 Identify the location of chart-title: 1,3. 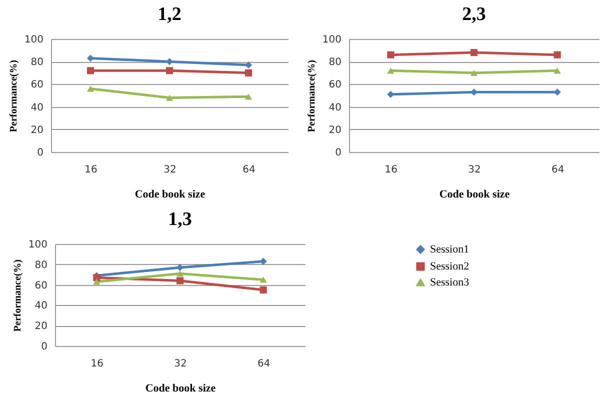
(180, 219).